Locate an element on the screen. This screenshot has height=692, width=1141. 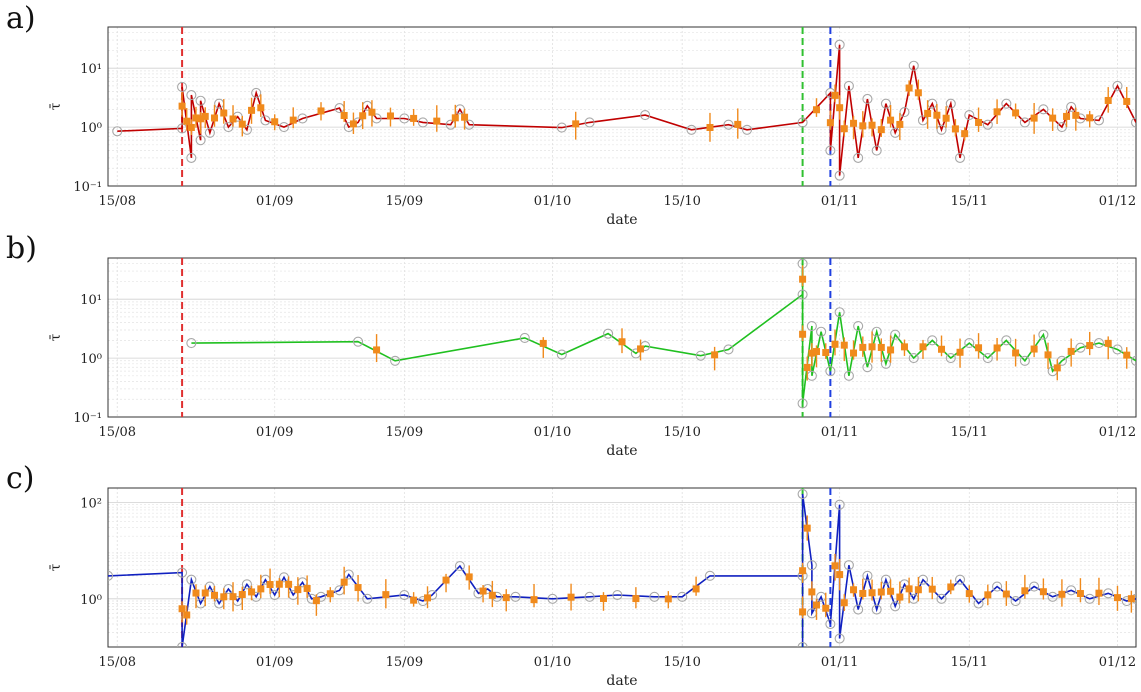
x-tick-label: 01/09 is located at coordinates (274, 201).